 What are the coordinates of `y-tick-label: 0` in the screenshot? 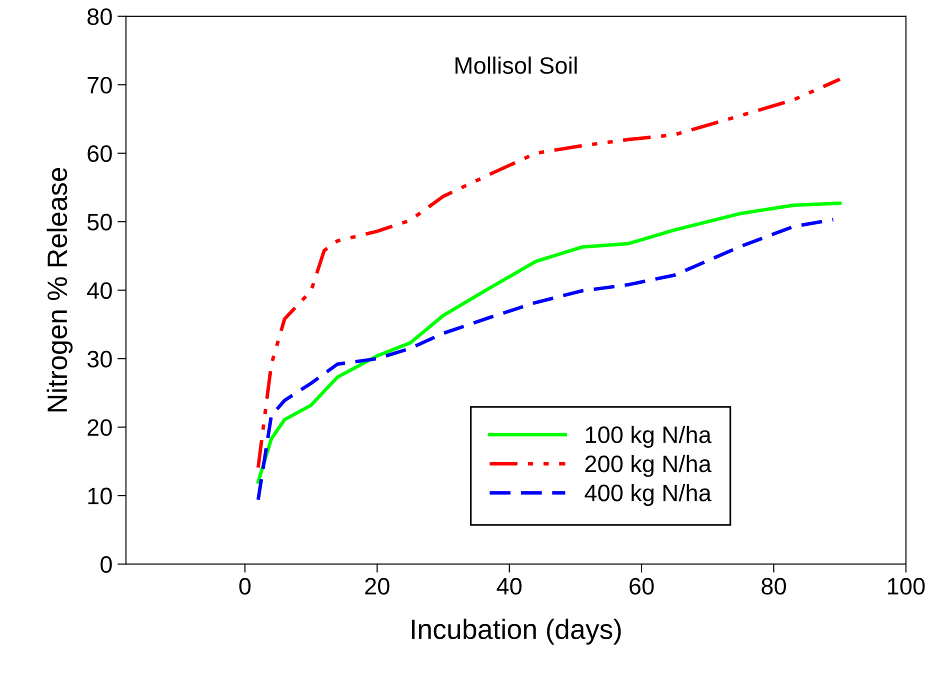 It's located at (106, 564).